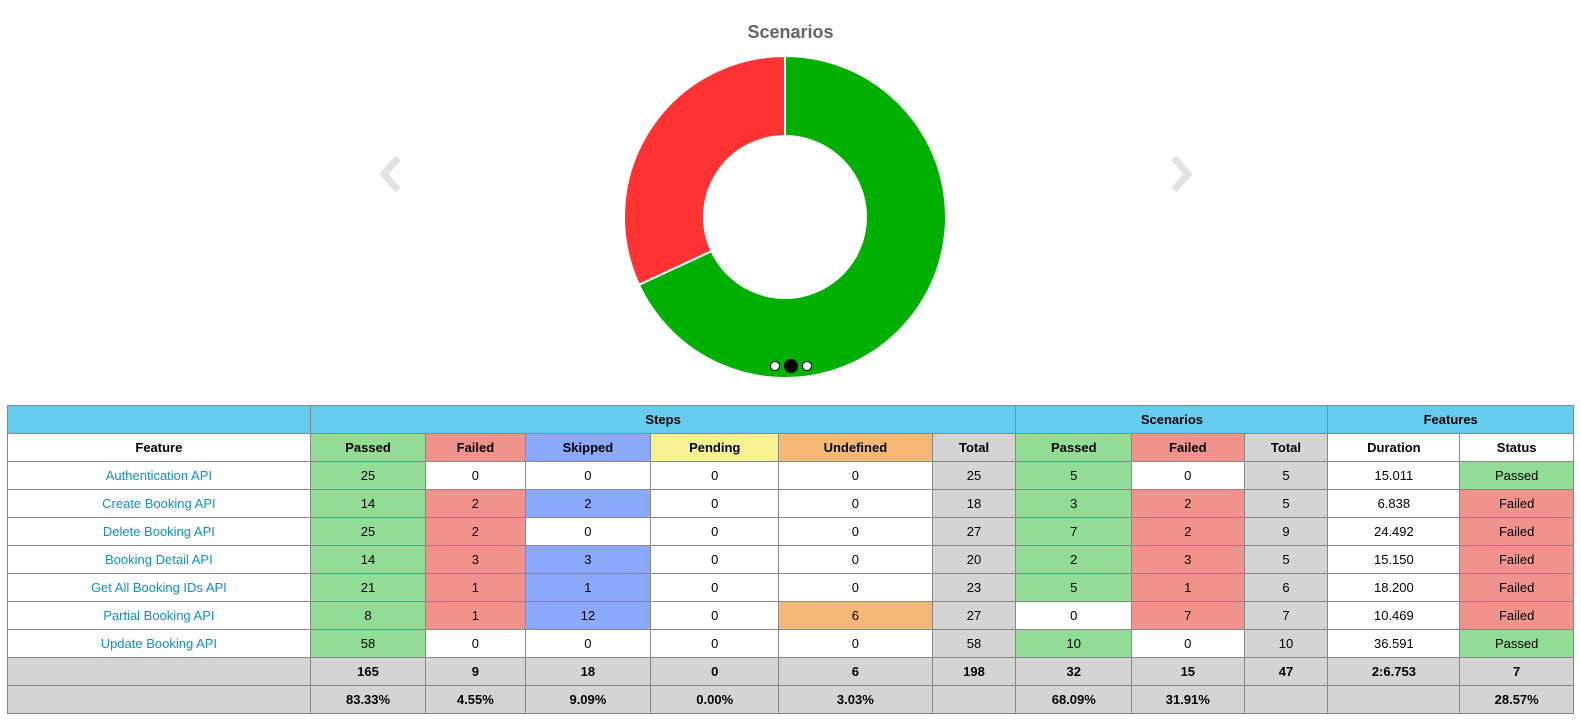  I want to click on cell-steps-total: 20, so click(974, 559).